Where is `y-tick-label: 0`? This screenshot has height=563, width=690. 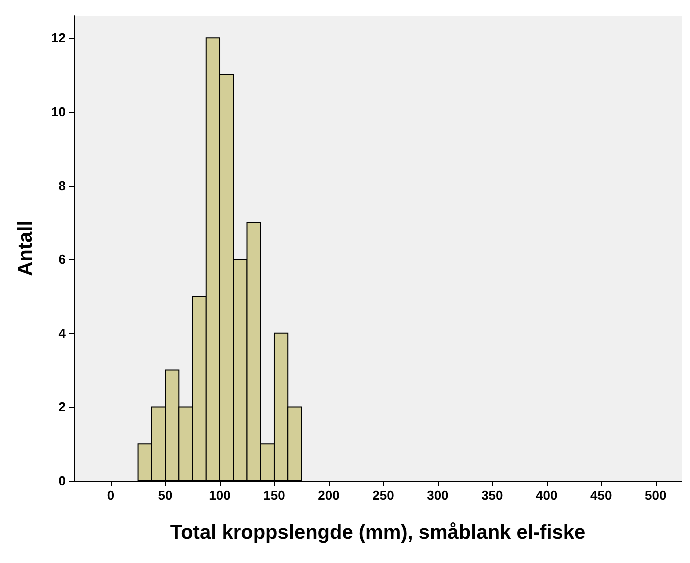 y-tick-label: 0 is located at coordinates (62, 481).